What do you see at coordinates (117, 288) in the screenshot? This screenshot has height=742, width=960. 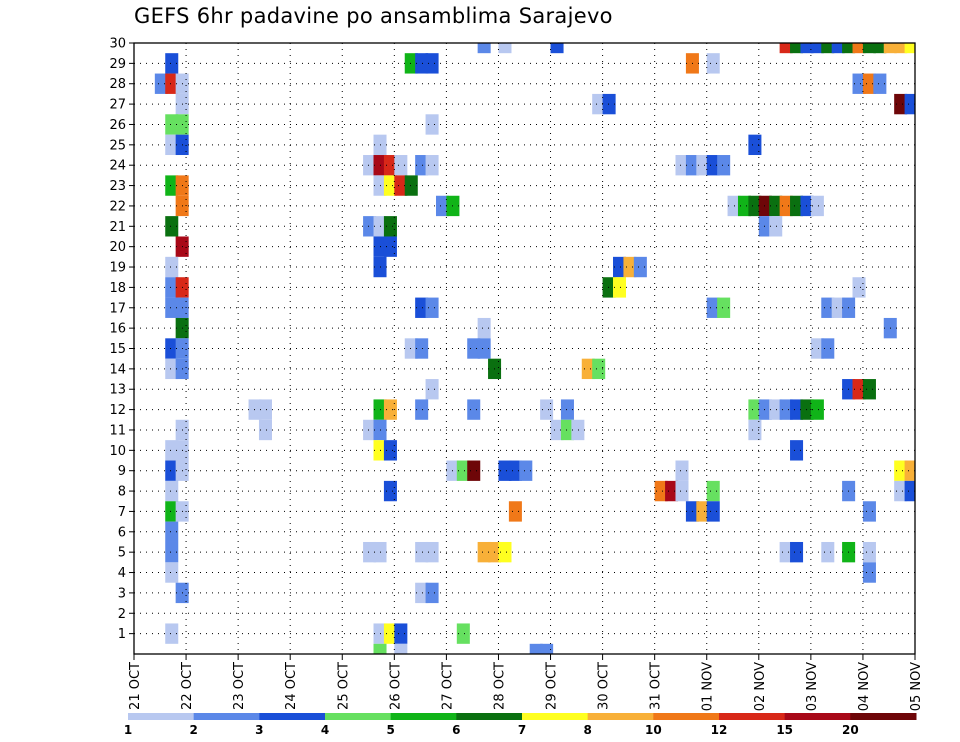 I see `y-tick-label: 18` at bounding box center [117, 288].